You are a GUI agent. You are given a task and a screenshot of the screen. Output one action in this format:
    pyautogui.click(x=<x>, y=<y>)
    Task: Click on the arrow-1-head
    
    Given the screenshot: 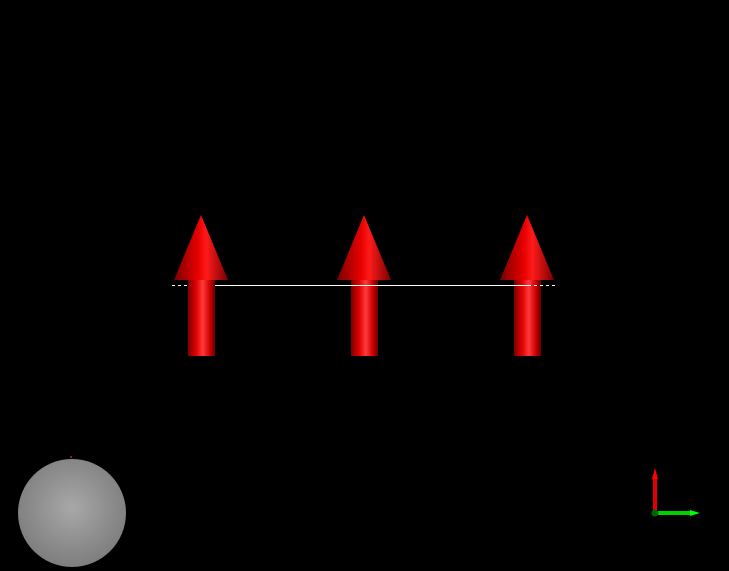 What is the action you would take?
    pyautogui.click(x=201, y=247)
    